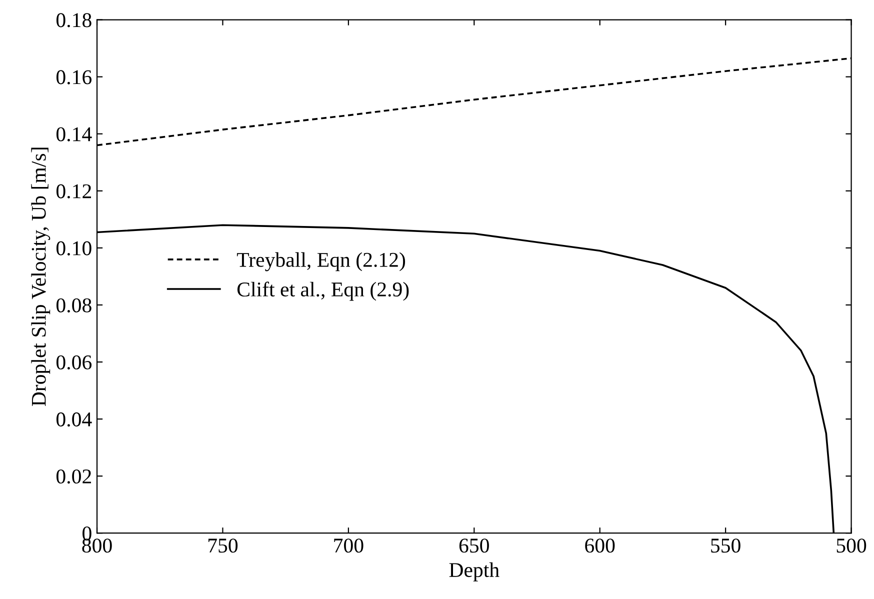  What do you see at coordinates (474, 572) in the screenshot?
I see `x-axis-title: Depth` at bounding box center [474, 572].